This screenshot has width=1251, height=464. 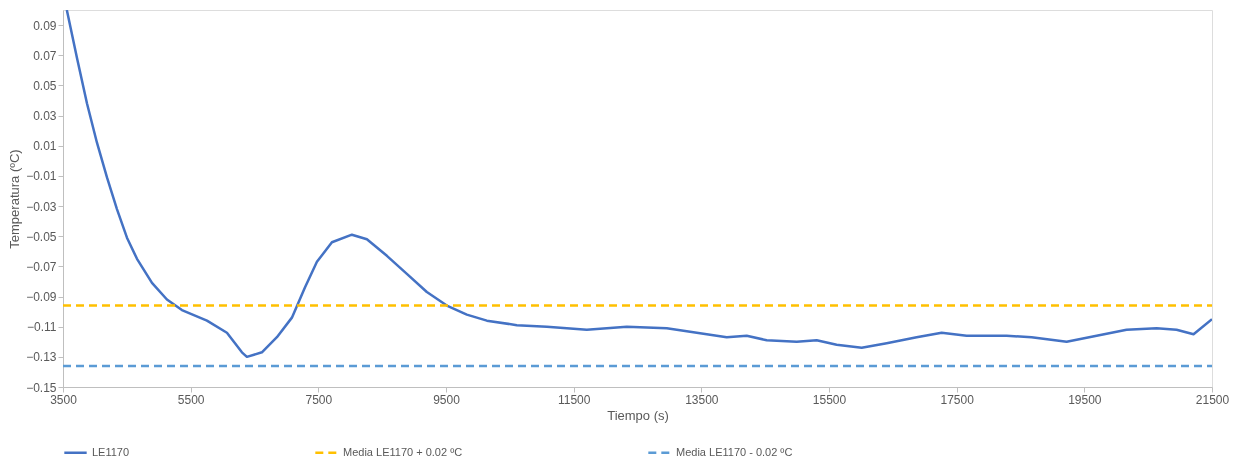 What do you see at coordinates (64, 399) in the screenshot?
I see `x-tick-label: 3500` at bounding box center [64, 399].